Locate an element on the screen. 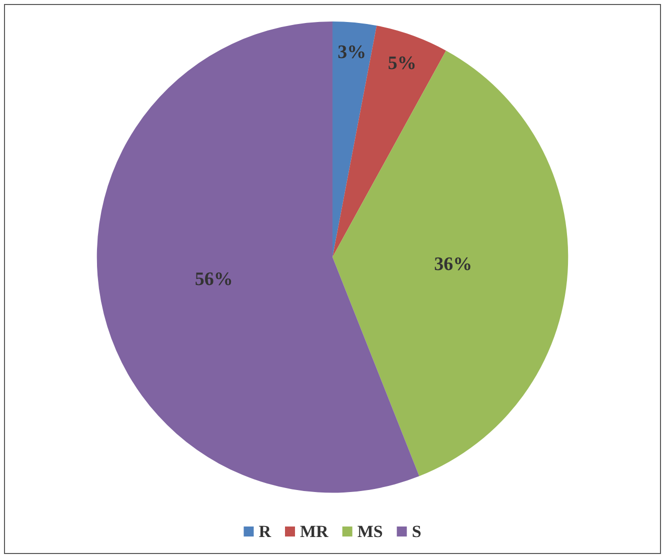  data-label: 5% is located at coordinates (402, 63).